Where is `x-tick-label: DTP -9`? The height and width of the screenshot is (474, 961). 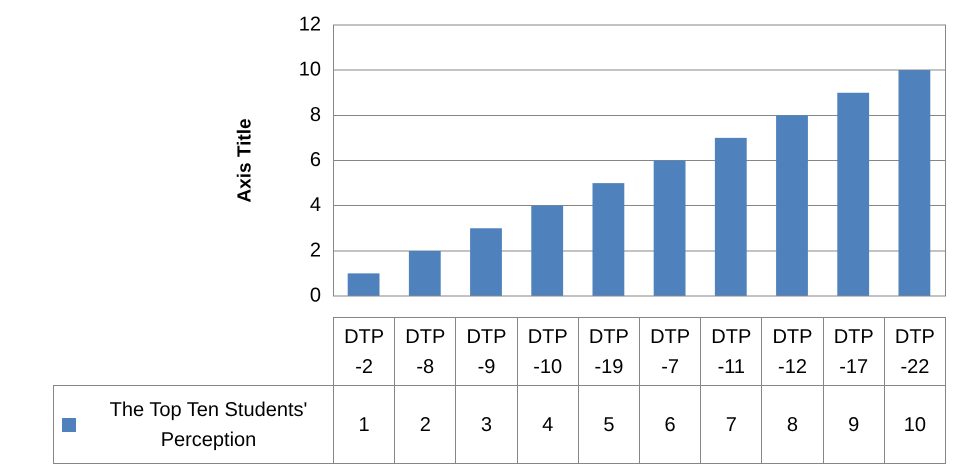 x-tick-label: DTP -9 is located at coordinates (486, 351).